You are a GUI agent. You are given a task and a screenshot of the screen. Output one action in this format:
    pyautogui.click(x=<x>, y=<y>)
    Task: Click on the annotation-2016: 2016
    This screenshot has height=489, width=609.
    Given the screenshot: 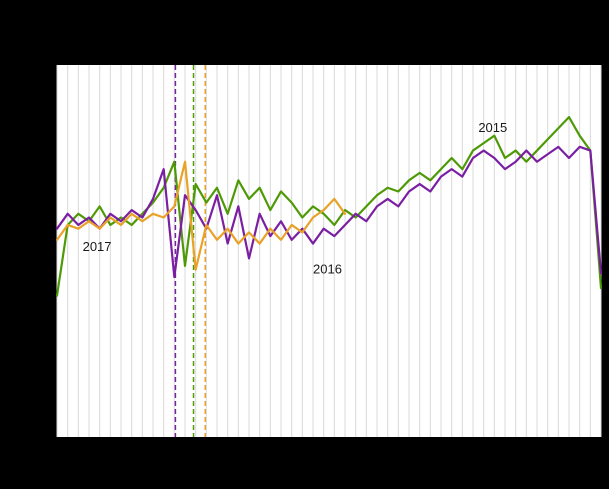 What is the action you would take?
    pyautogui.click(x=327, y=268)
    